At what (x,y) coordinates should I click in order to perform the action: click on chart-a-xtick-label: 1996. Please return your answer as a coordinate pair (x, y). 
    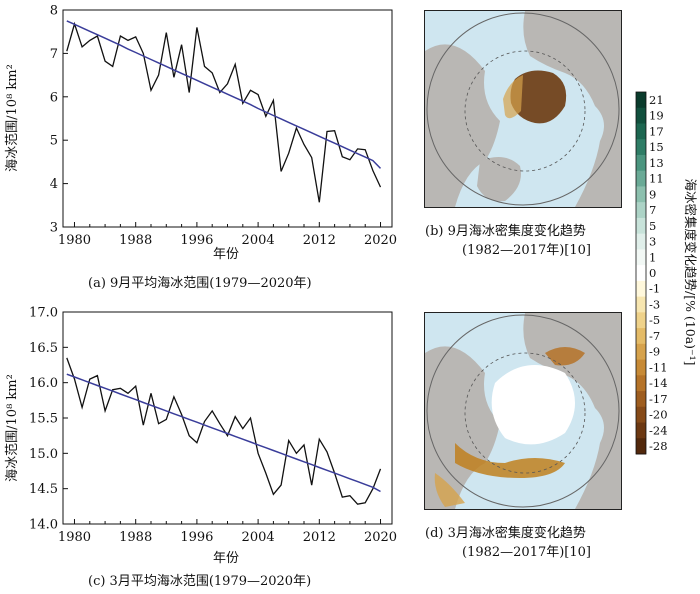
    Looking at the image, I should click on (196, 240).